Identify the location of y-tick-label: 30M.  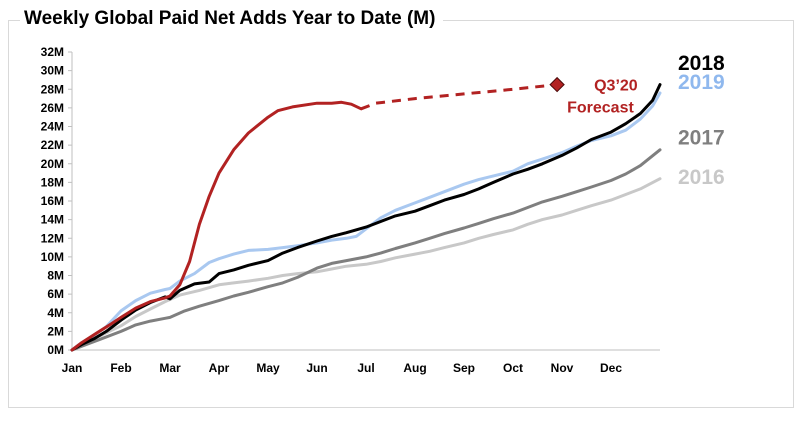
(52, 71).